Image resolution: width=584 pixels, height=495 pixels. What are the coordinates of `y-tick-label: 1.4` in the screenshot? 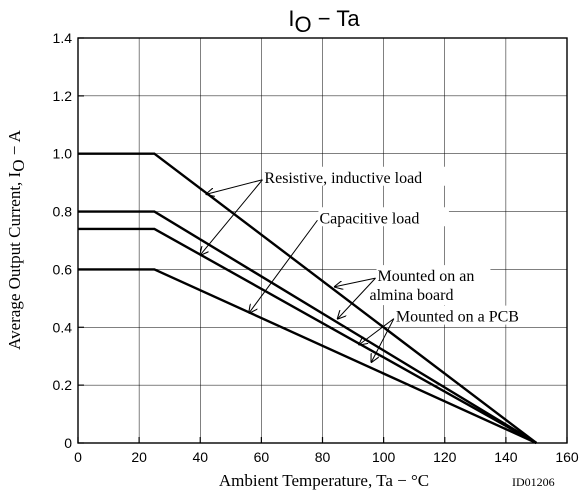 It's located at (63, 38).